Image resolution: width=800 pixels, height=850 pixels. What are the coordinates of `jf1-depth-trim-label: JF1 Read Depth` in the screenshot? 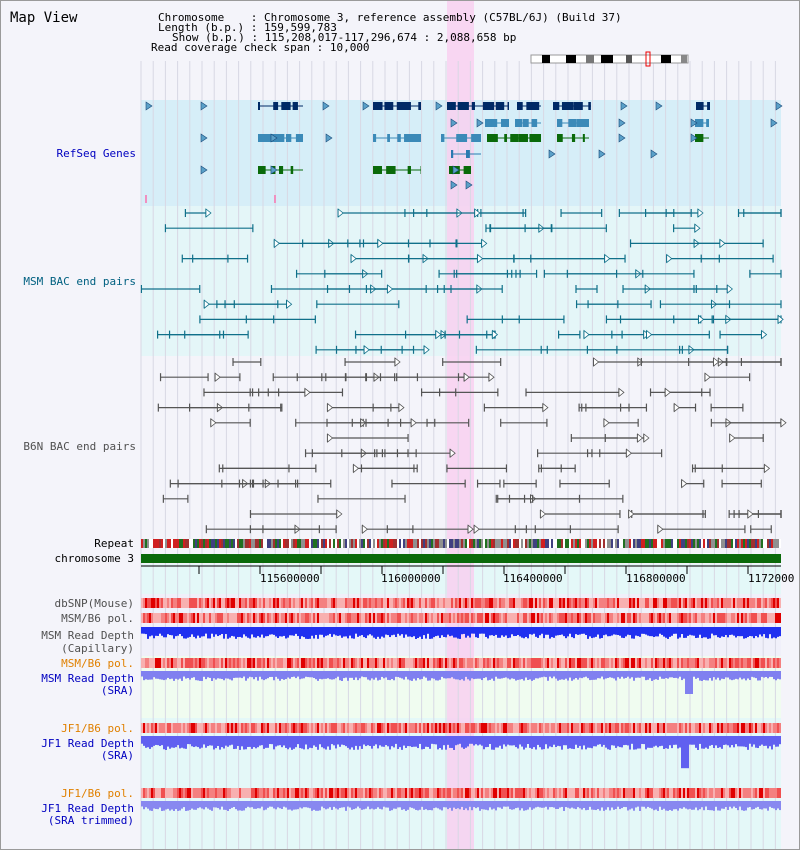 It's located at (87, 808).